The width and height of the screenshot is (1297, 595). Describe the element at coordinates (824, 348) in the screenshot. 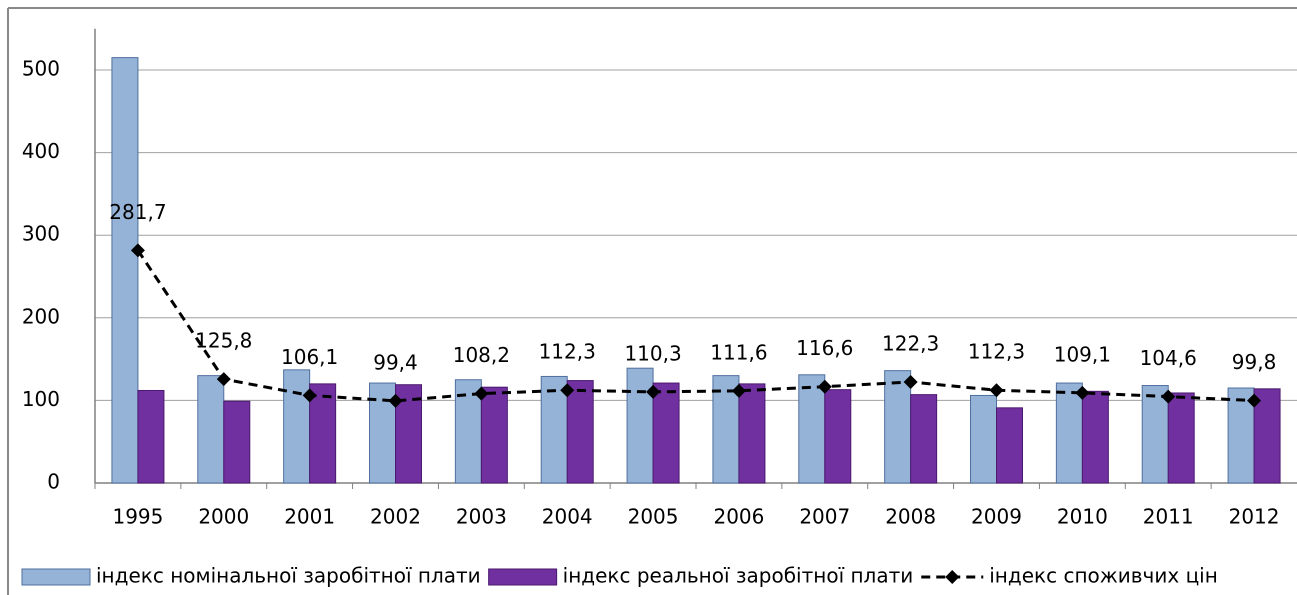

I see `data-label: 116,6` at that location.